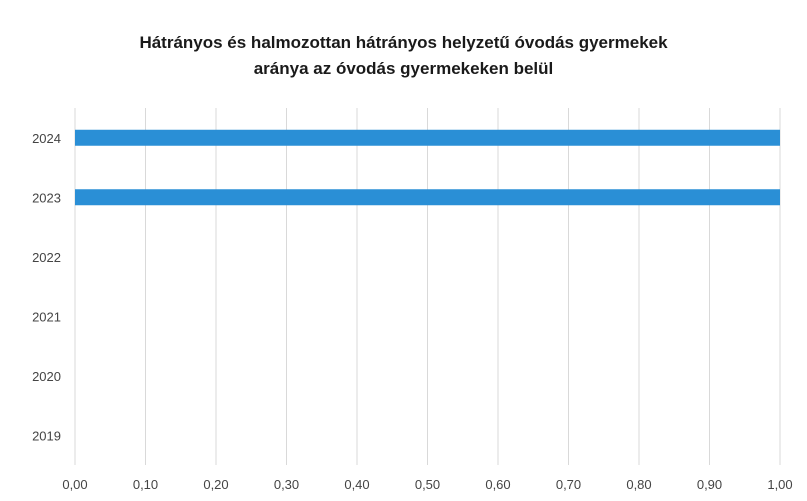 The width and height of the screenshot is (807, 501). I want to click on x-tick-label: 0,20, so click(215, 484).